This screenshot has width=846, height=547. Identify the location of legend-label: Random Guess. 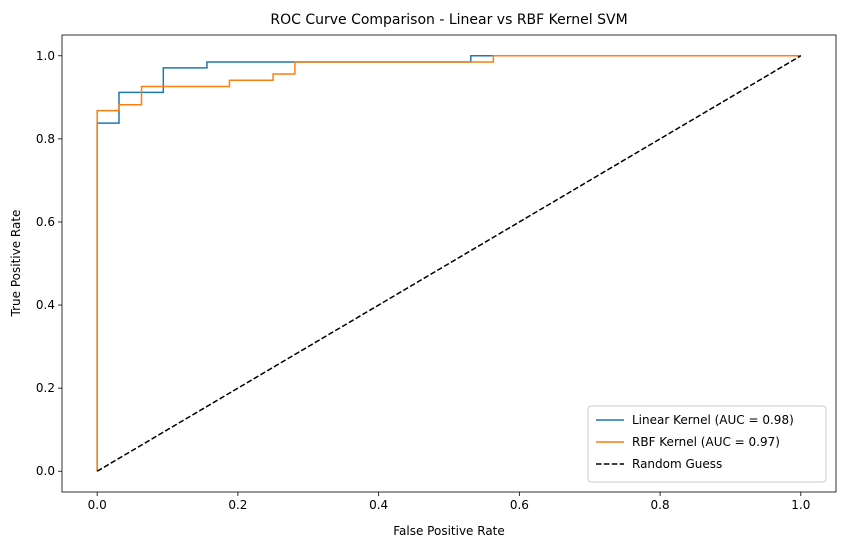
(677, 464).